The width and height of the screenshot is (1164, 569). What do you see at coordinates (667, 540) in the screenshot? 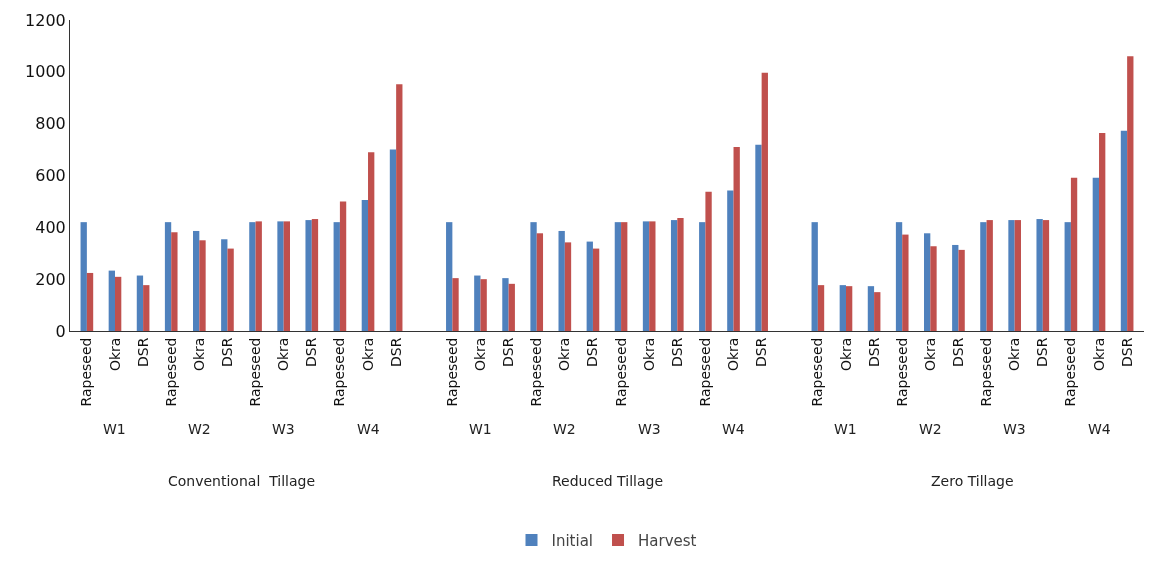
I see `legend-label: Harvest` at bounding box center [667, 540].